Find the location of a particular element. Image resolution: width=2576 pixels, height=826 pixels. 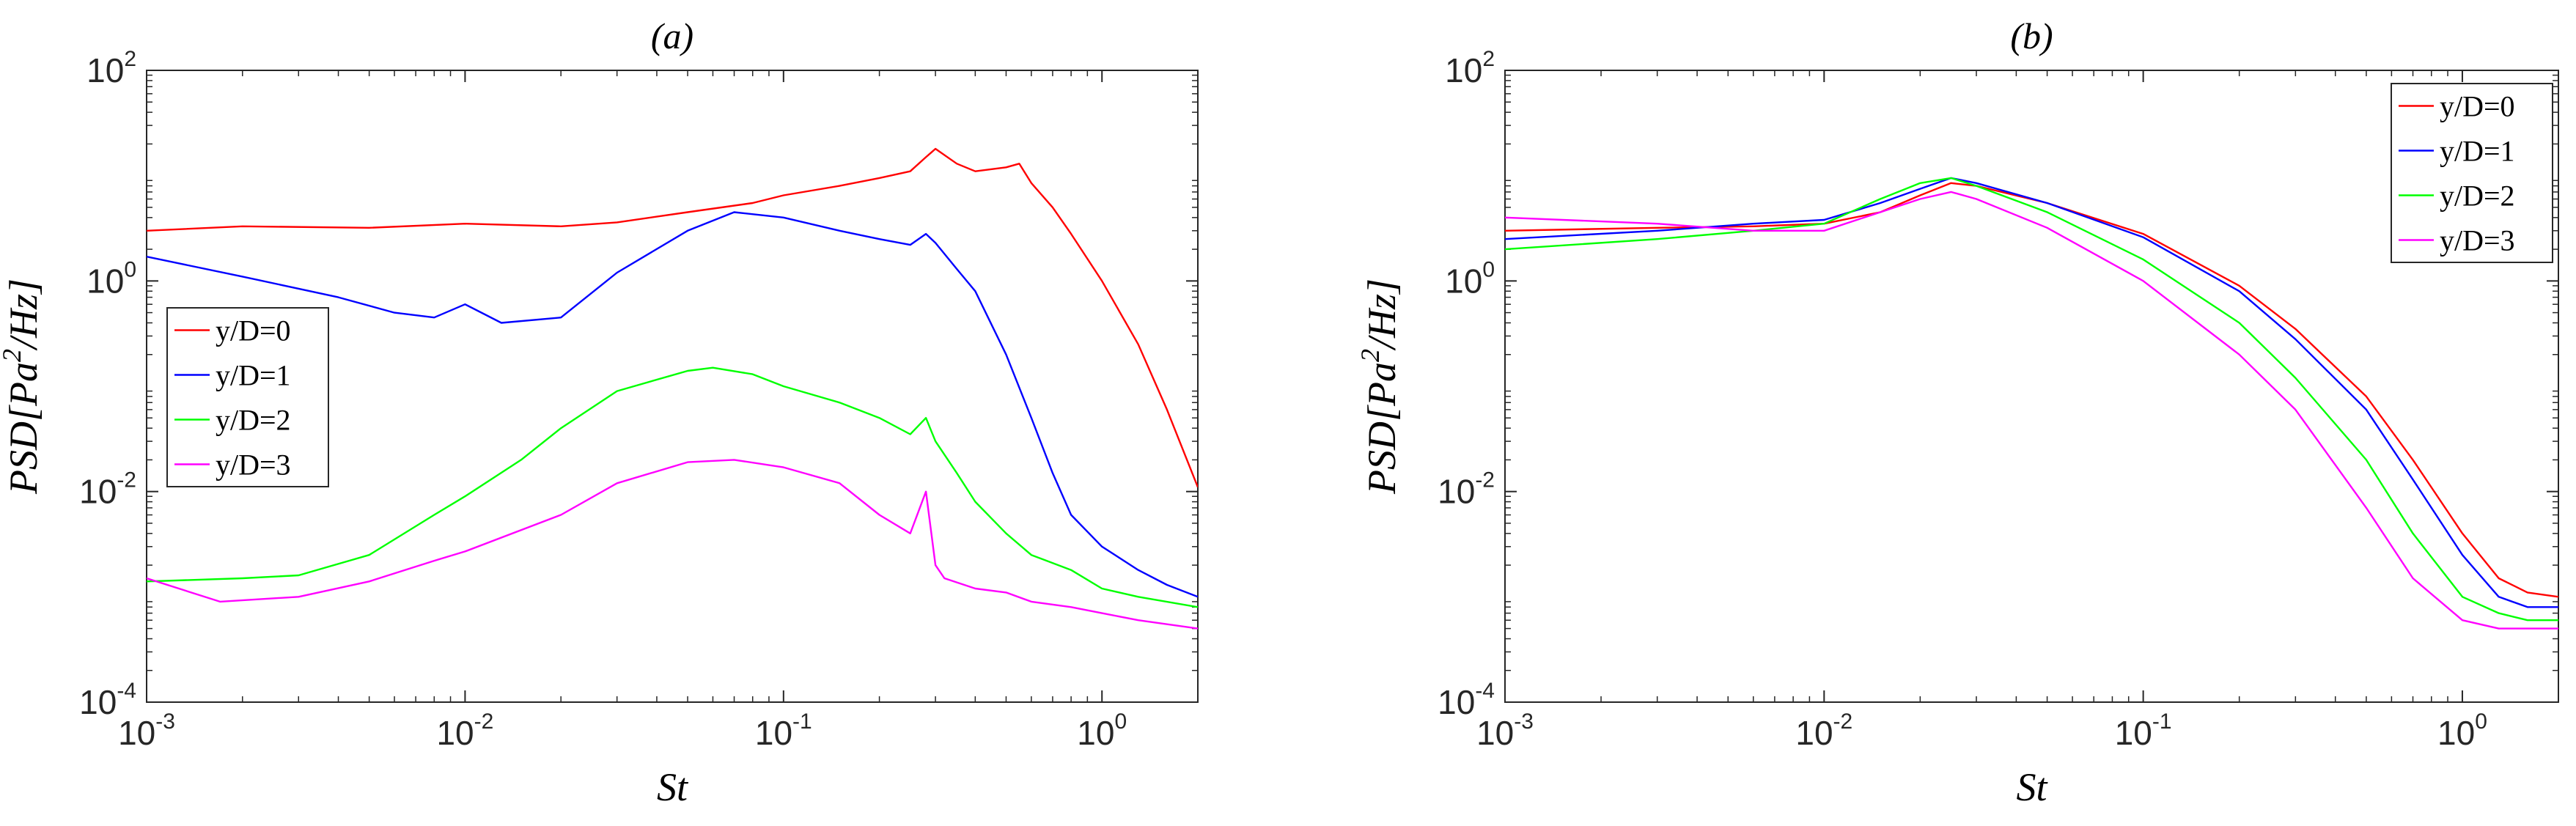

series-line-y/D=2 is located at coordinates (672, 487).